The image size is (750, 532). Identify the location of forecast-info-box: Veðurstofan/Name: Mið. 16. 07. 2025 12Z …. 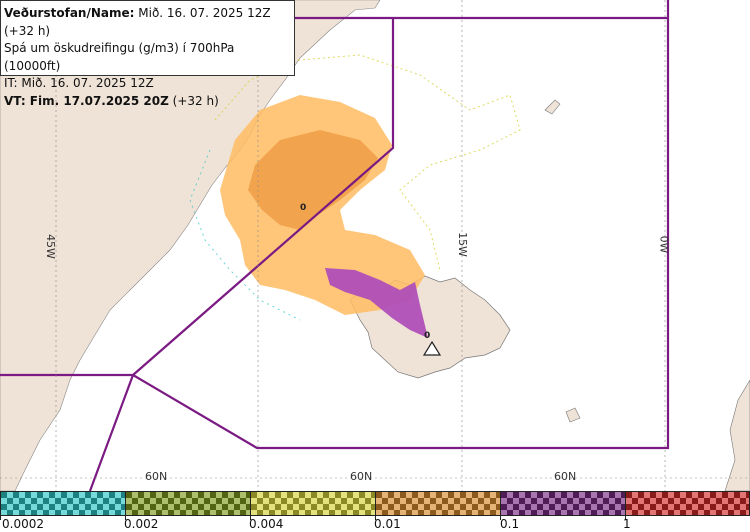
(147, 54).